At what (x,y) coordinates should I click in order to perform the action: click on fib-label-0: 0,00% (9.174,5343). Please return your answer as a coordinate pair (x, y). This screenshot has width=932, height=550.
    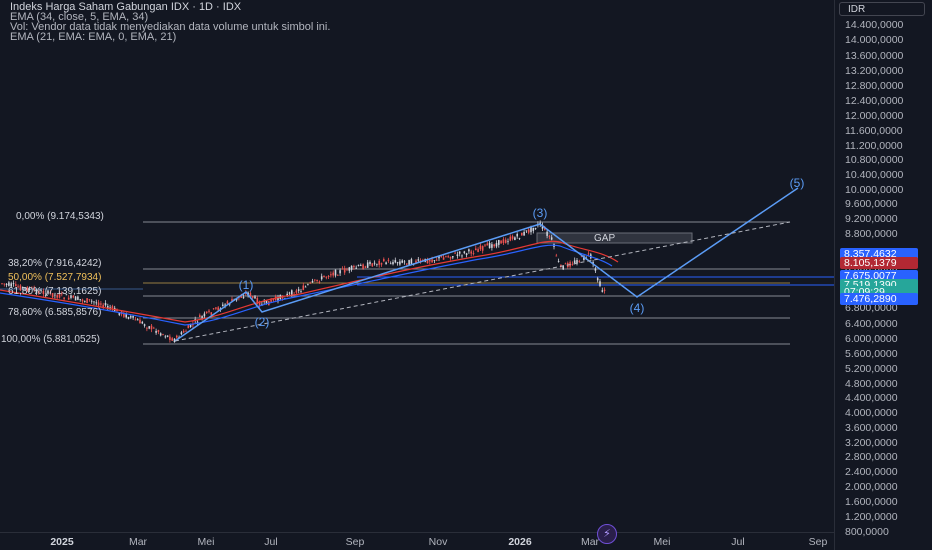
    Looking at the image, I should click on (60, 216).